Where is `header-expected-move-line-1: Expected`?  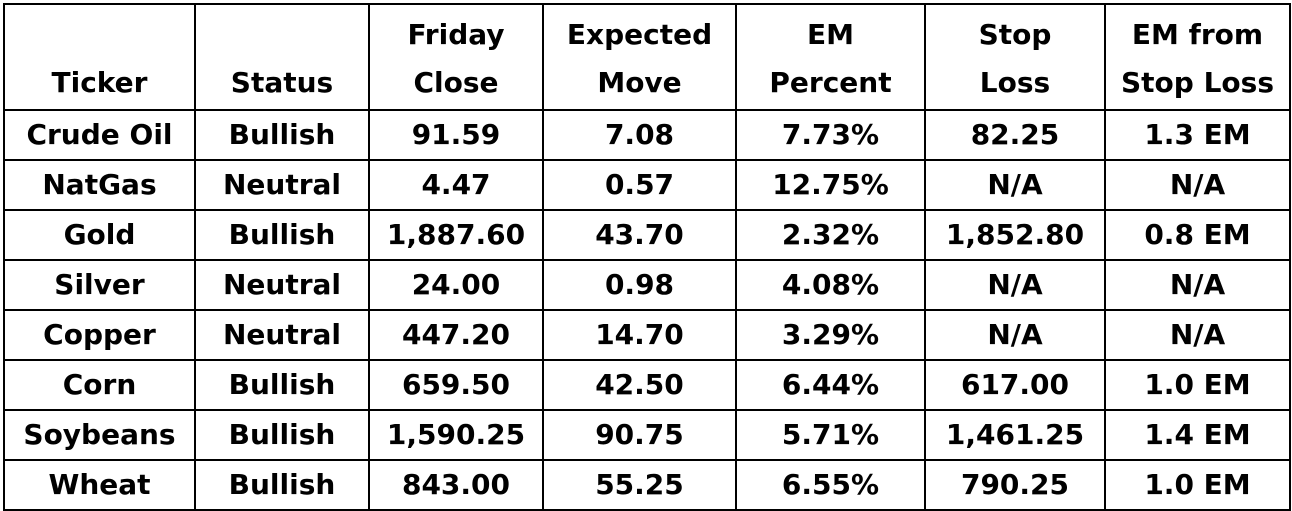 header-expected-move-line-1: Expected is located at coordinates (639, 34).